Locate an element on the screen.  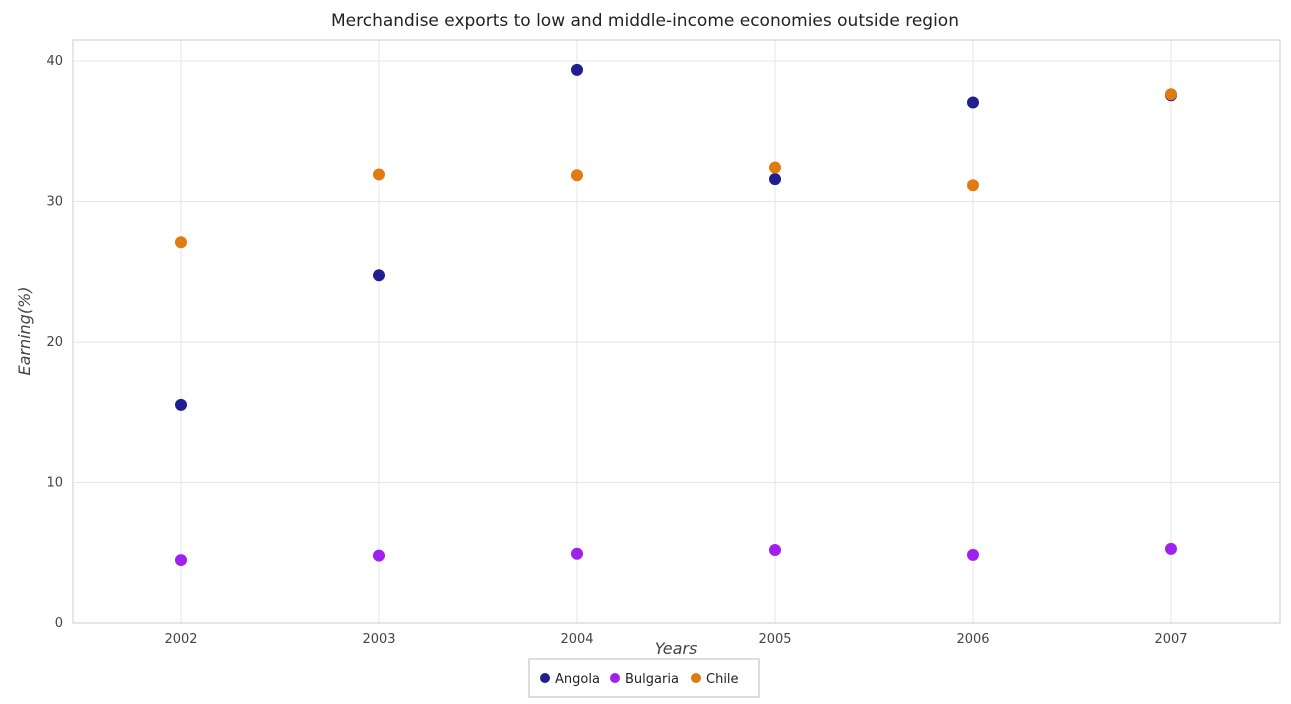
x-tick-label: 2003 is located at coordinates (378, 639).